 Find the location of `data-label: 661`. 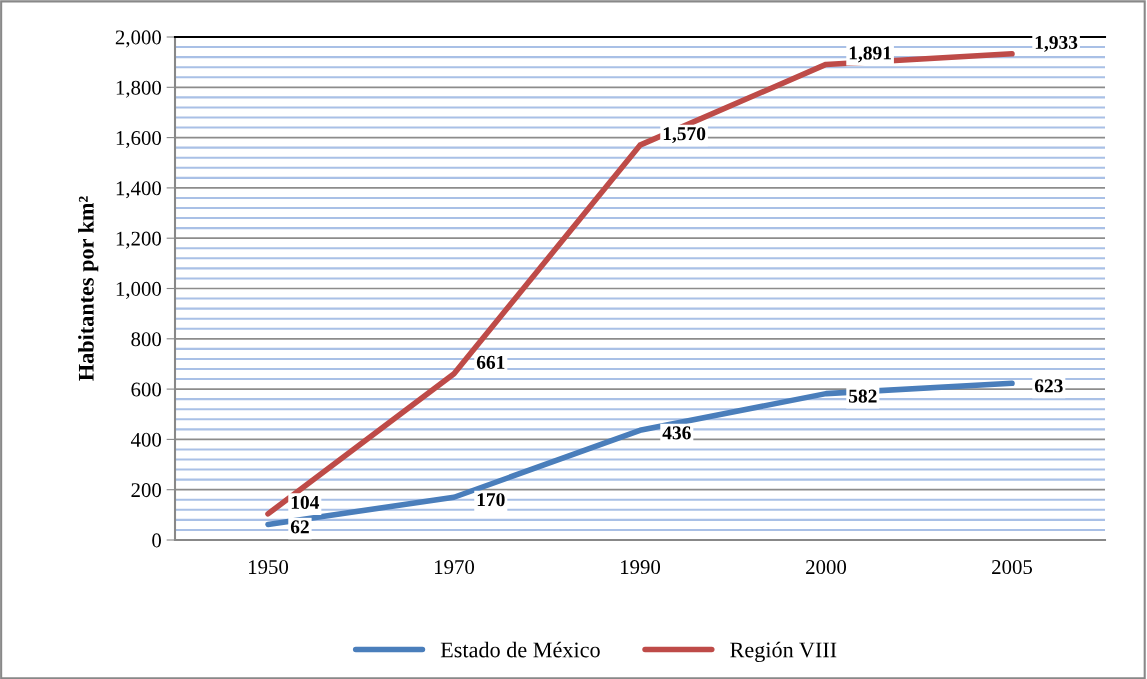

data-label: 661 is located at coordinates (490, 362).